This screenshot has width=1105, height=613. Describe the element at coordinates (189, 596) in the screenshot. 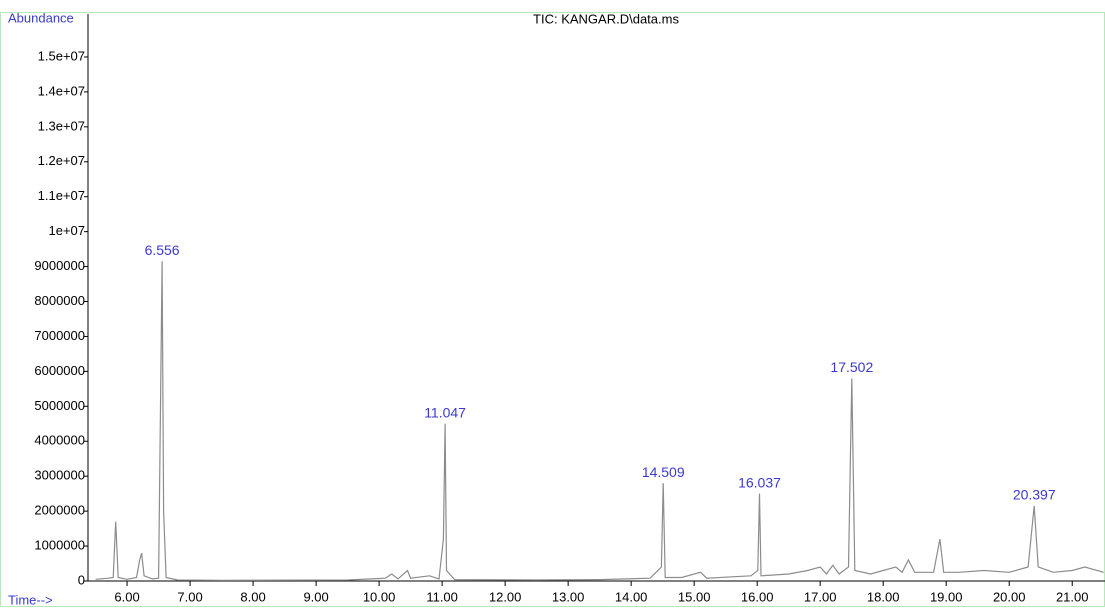

I see `x-tick-label: 7.00` at that location.